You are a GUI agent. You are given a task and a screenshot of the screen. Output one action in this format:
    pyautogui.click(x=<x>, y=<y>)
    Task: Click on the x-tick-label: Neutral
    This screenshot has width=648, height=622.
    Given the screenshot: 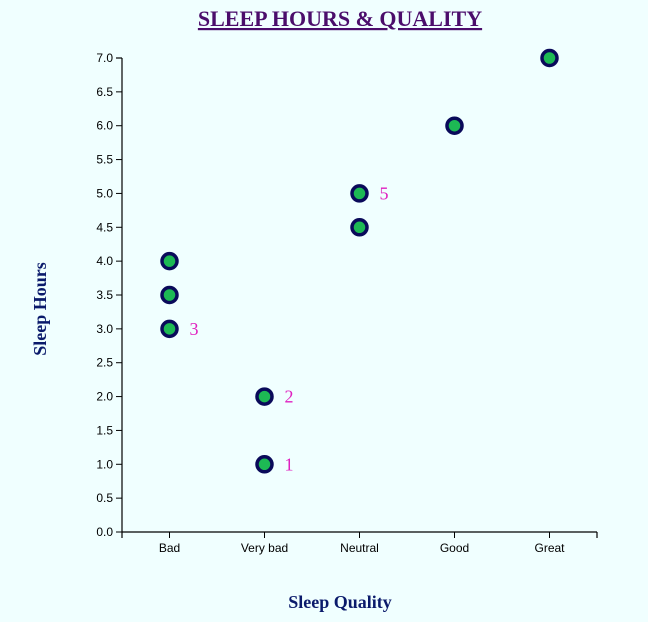 What is the action you would take?
    pyautogui.click(x=359, y=548)
    